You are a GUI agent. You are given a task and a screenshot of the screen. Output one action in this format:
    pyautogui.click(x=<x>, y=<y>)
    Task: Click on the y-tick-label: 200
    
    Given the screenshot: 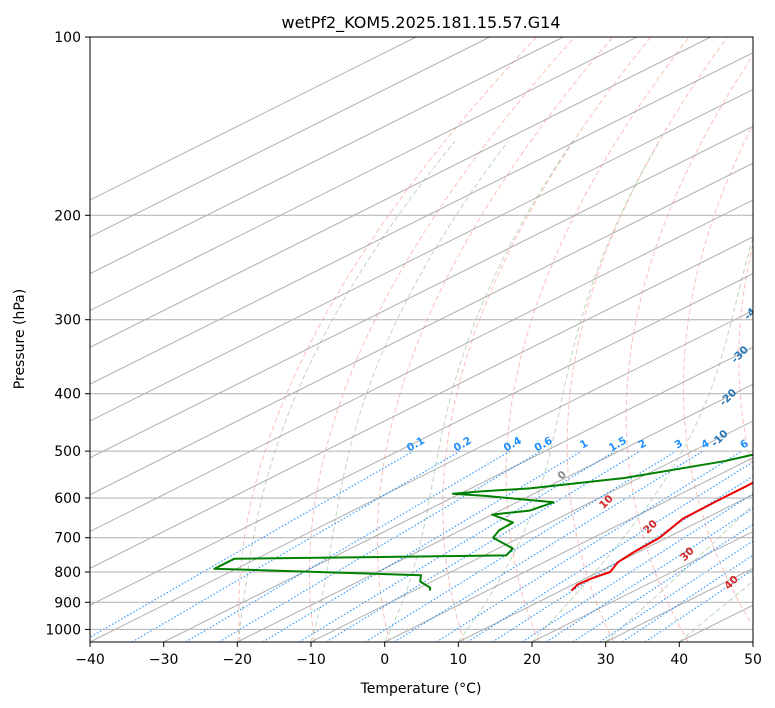 What is the action you would take?
    pyautogui.click(x=67, y=216)
    